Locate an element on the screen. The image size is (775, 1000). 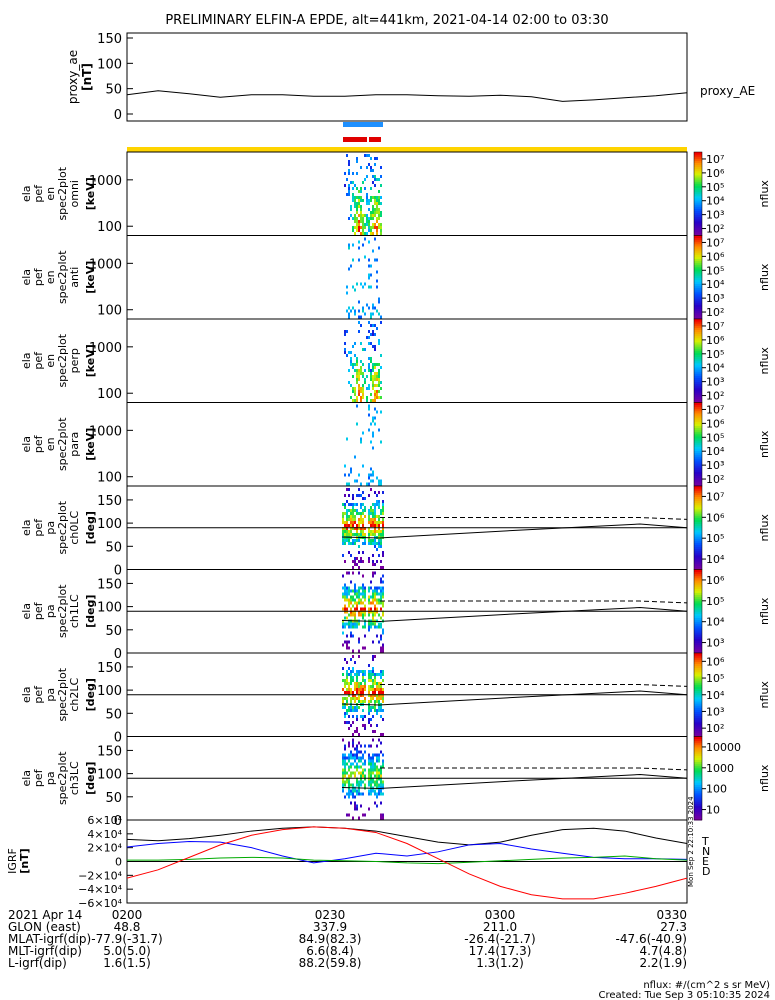
igrf-series-N is located at coordinates (407, 852).